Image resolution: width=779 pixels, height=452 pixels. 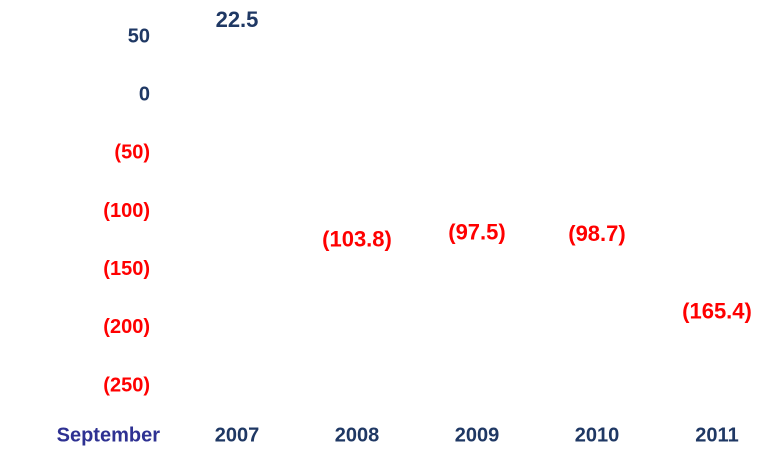 What do you see at coordinates (476, 231) in the screenshot?
I see `value-label: (97.5)` at bounding box center [476, 231].